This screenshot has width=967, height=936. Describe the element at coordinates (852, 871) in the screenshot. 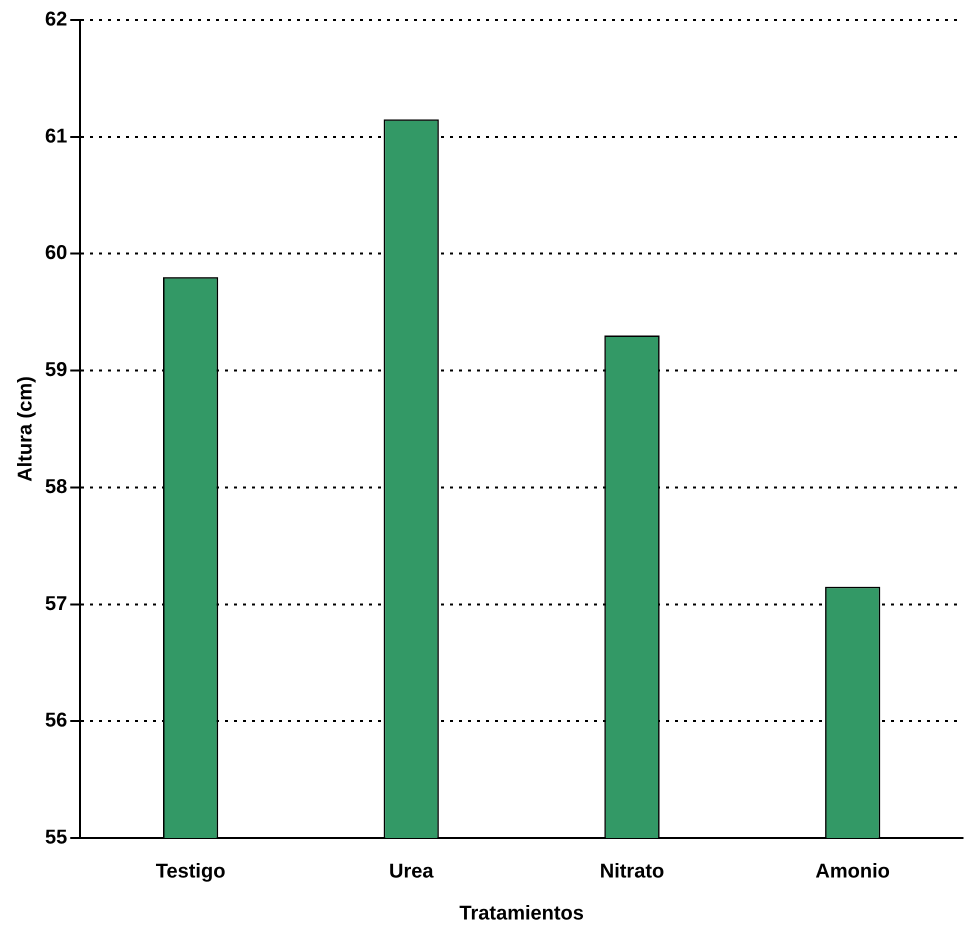

I see `x-tick-label: Amonio` at that location.